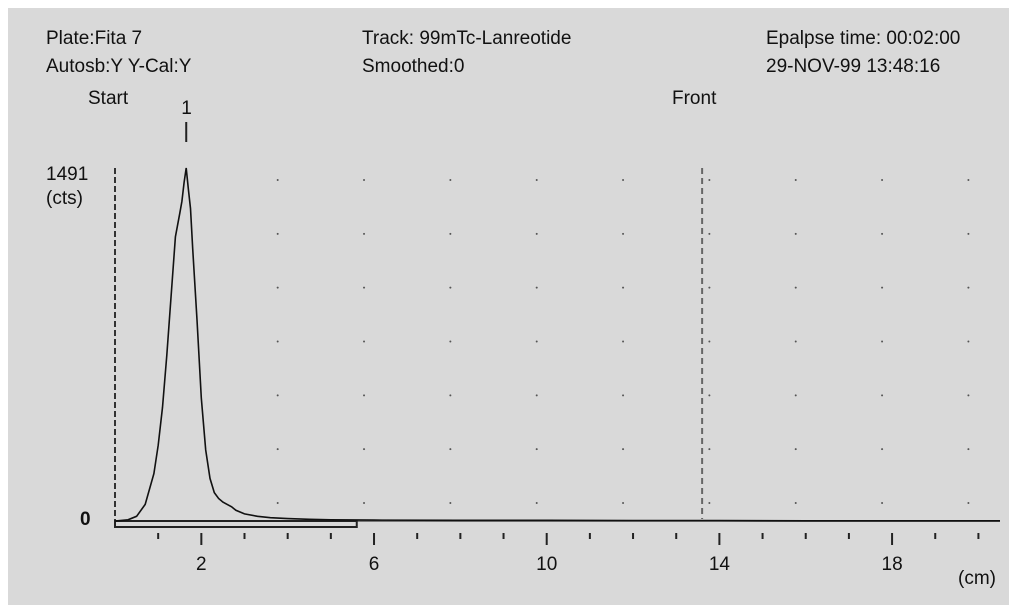  What do you see at coordinates (546, 564) in the screenshot?
I see `x-tick-label: 10` at bounding box center [546, 564].